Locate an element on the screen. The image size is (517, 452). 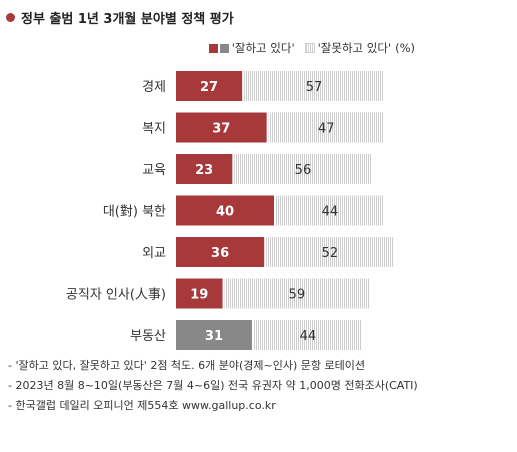
category-label: 대(對) 북한 is located at coordinates (134, 212).